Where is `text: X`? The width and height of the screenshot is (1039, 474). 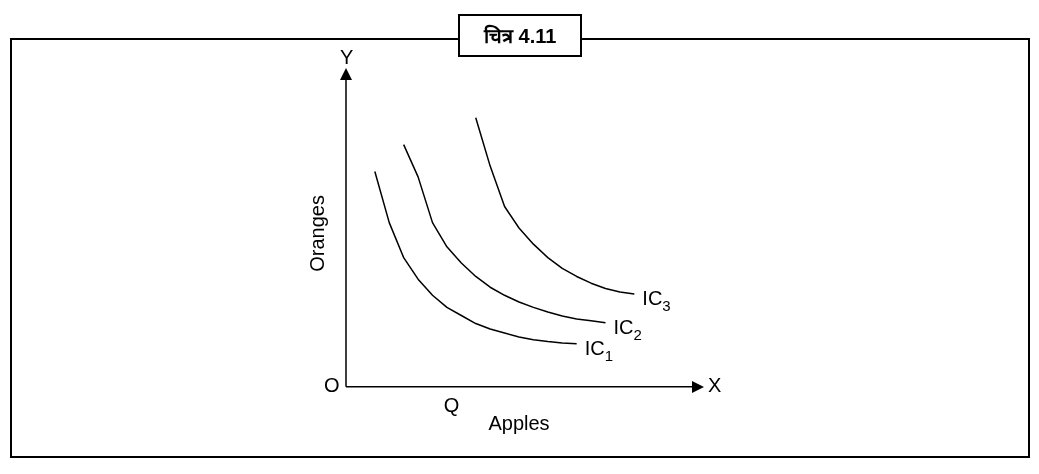 text: X is located at coordinates (715, 385).